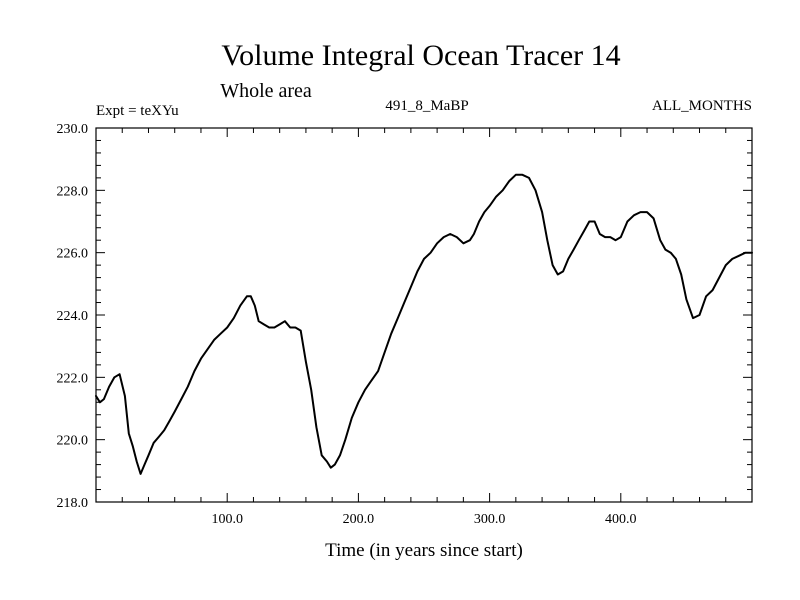 The width and height of the screenshot is (800, 600). I want to click on x-tick-label: 200.0, so click(359, 519).